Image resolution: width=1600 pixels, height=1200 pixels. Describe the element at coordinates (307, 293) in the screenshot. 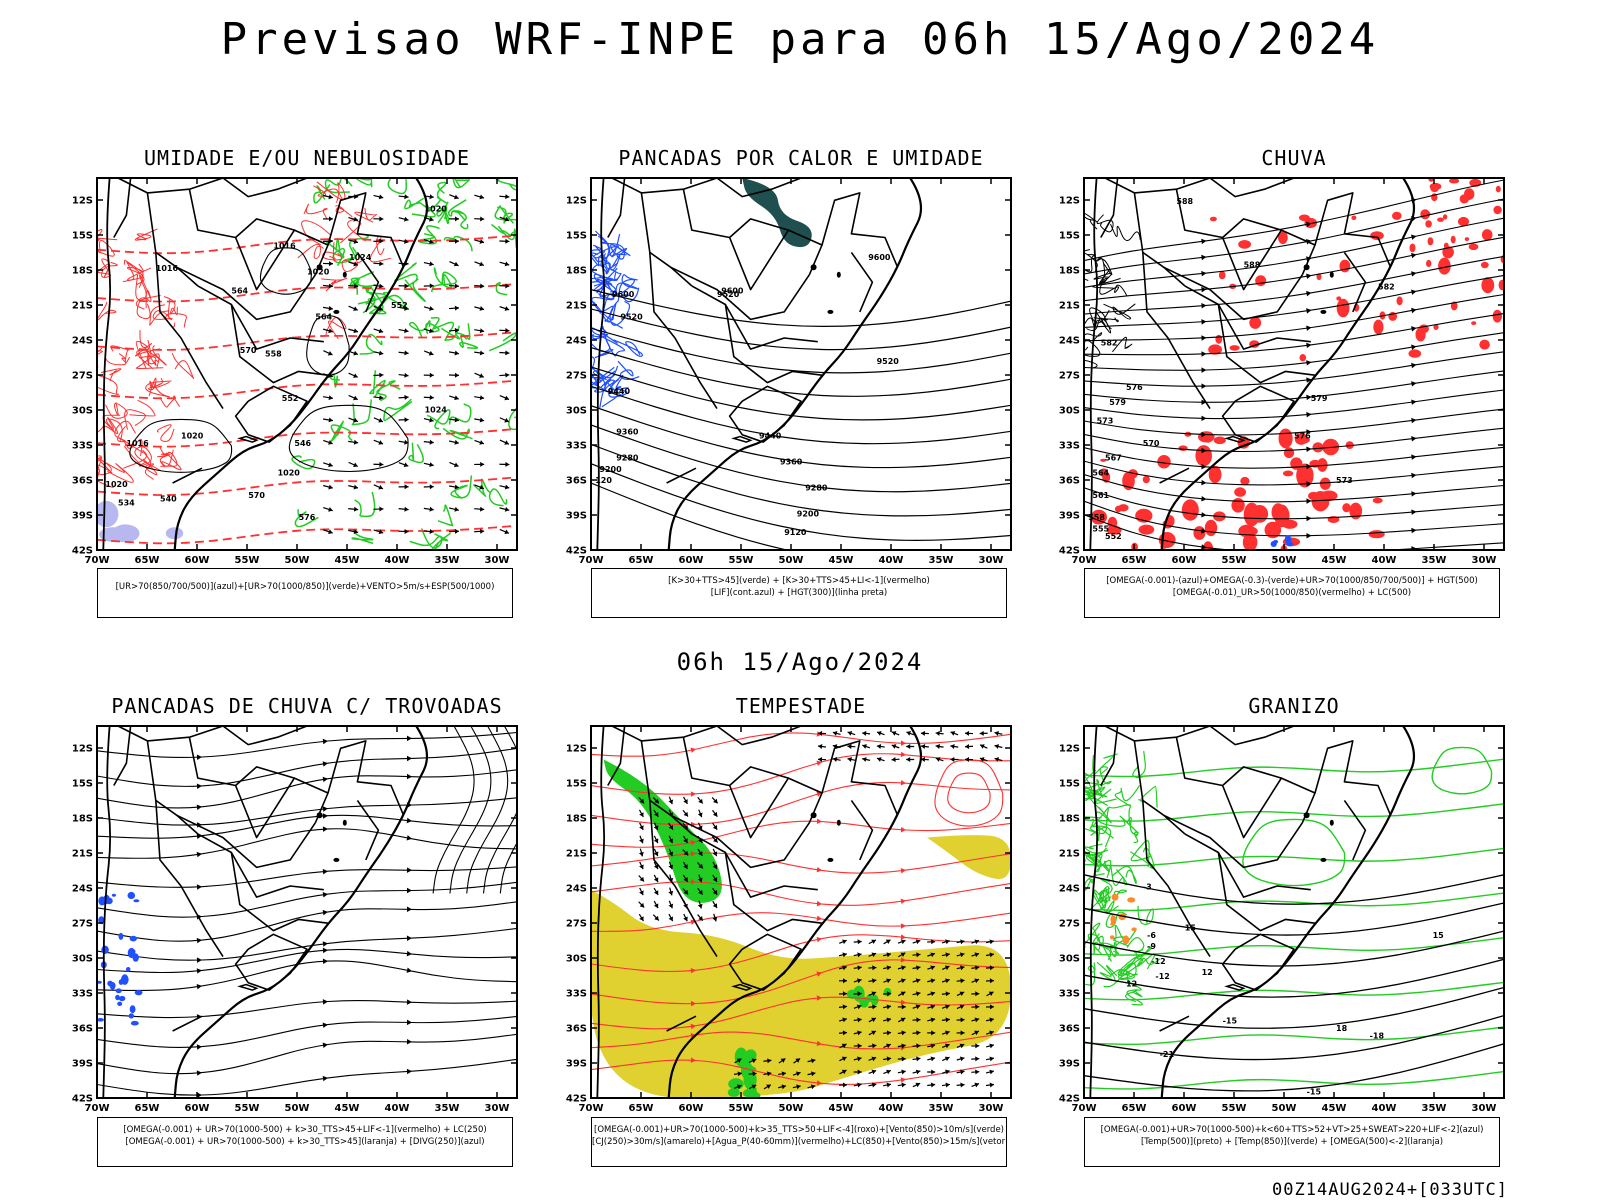

I see `thickness-contour` at that location.